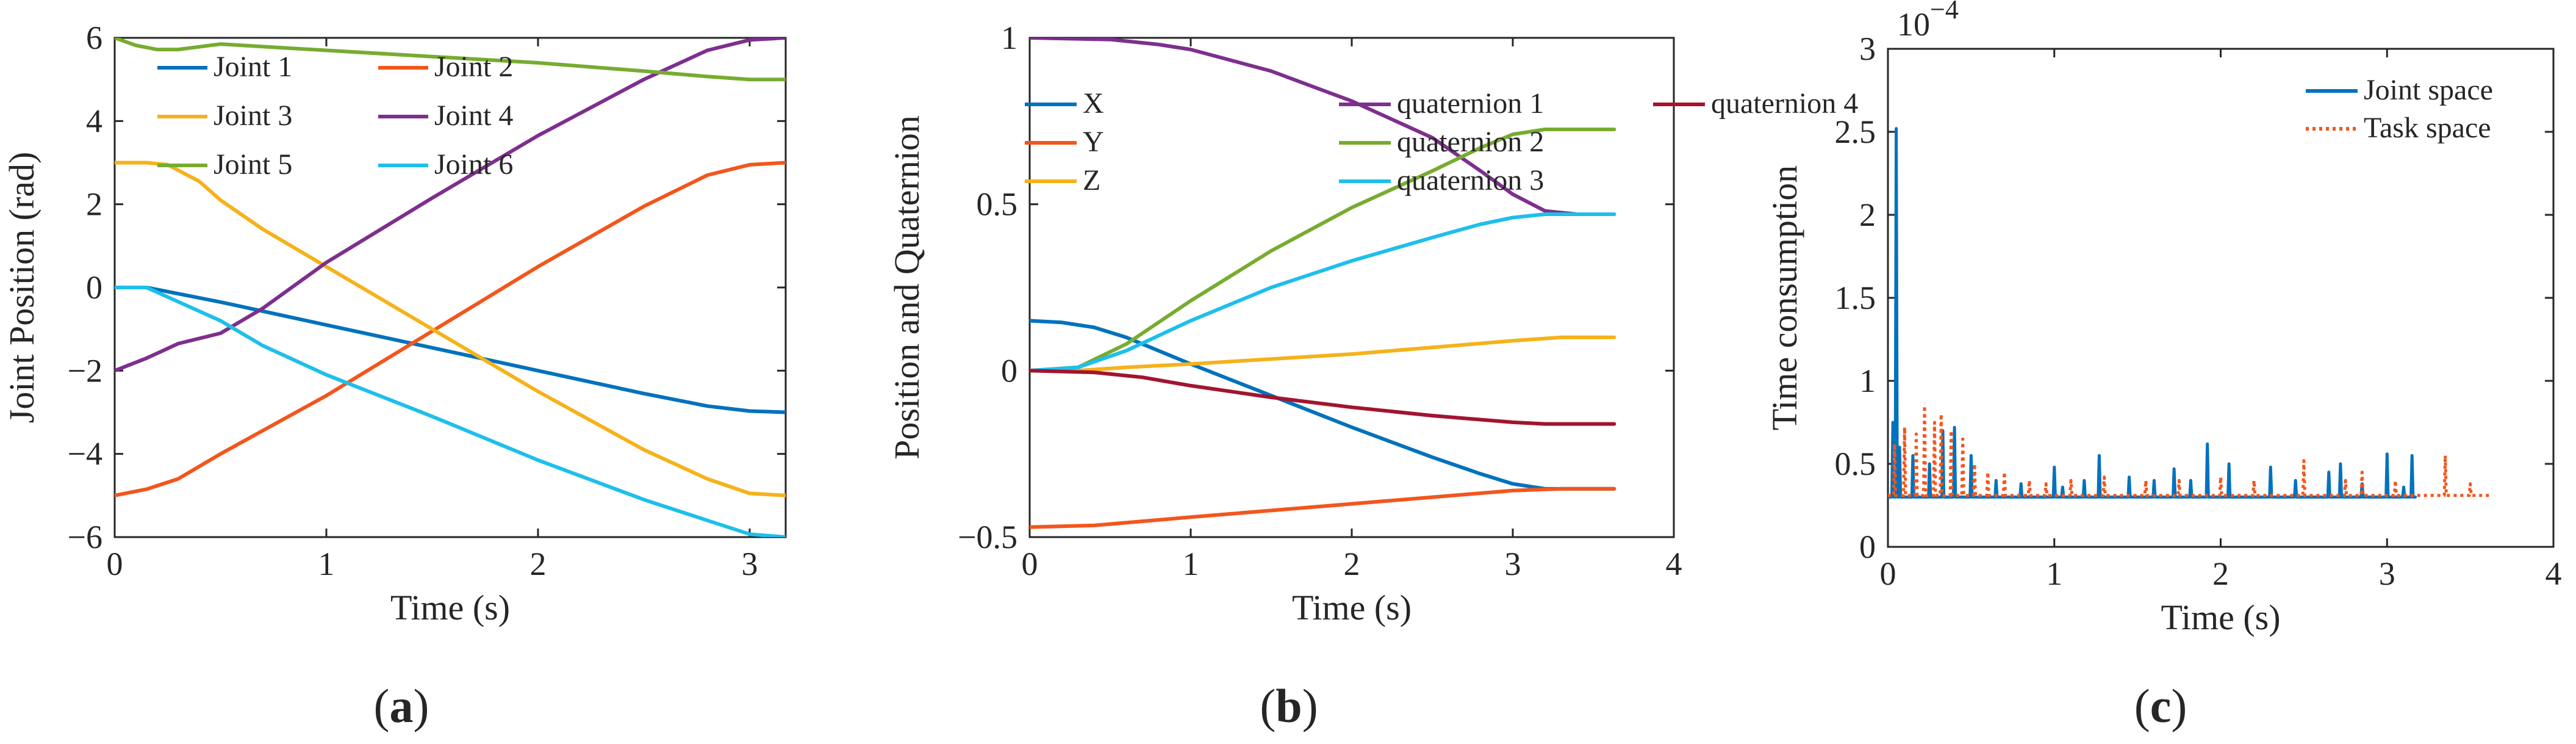 Image resolution: width=2576 pixels, height=744 pixels. I want to click on series-joint-space-line, so click(2153, 313).